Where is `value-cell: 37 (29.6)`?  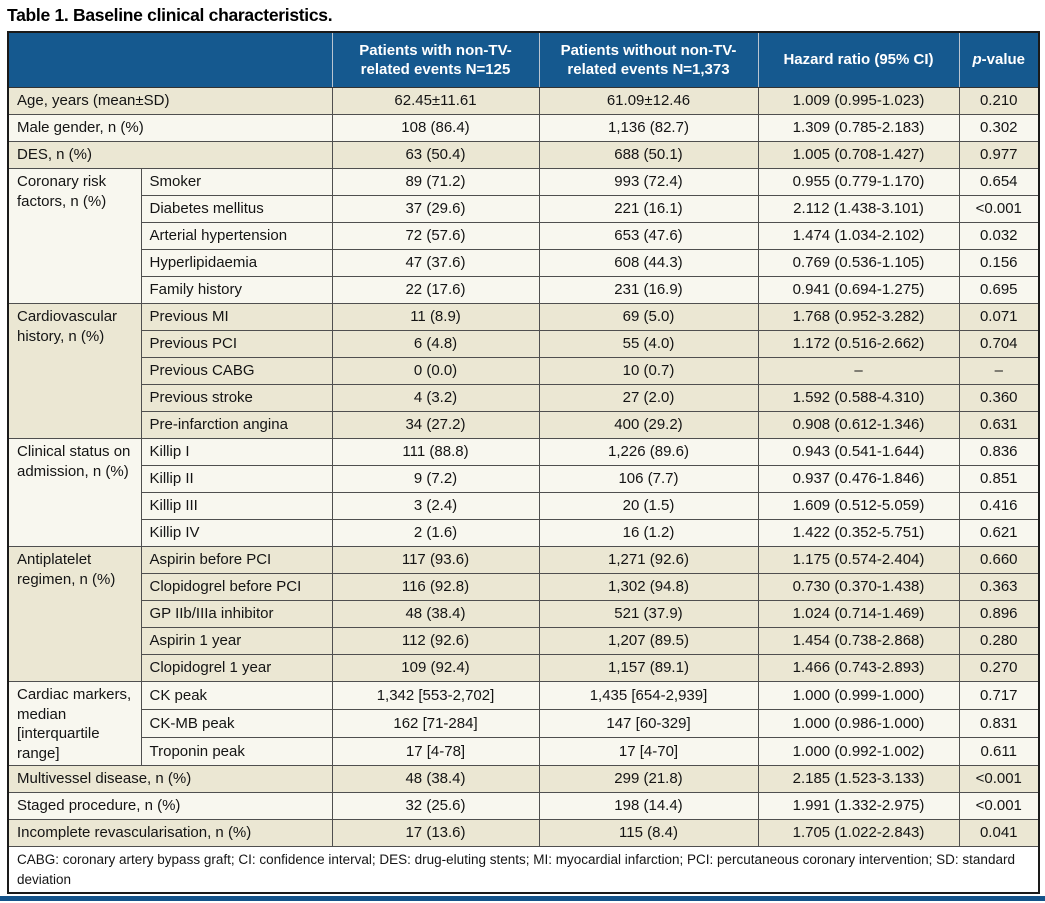
value-cell: 37 (29.6) is located at coordinates (435, 209).